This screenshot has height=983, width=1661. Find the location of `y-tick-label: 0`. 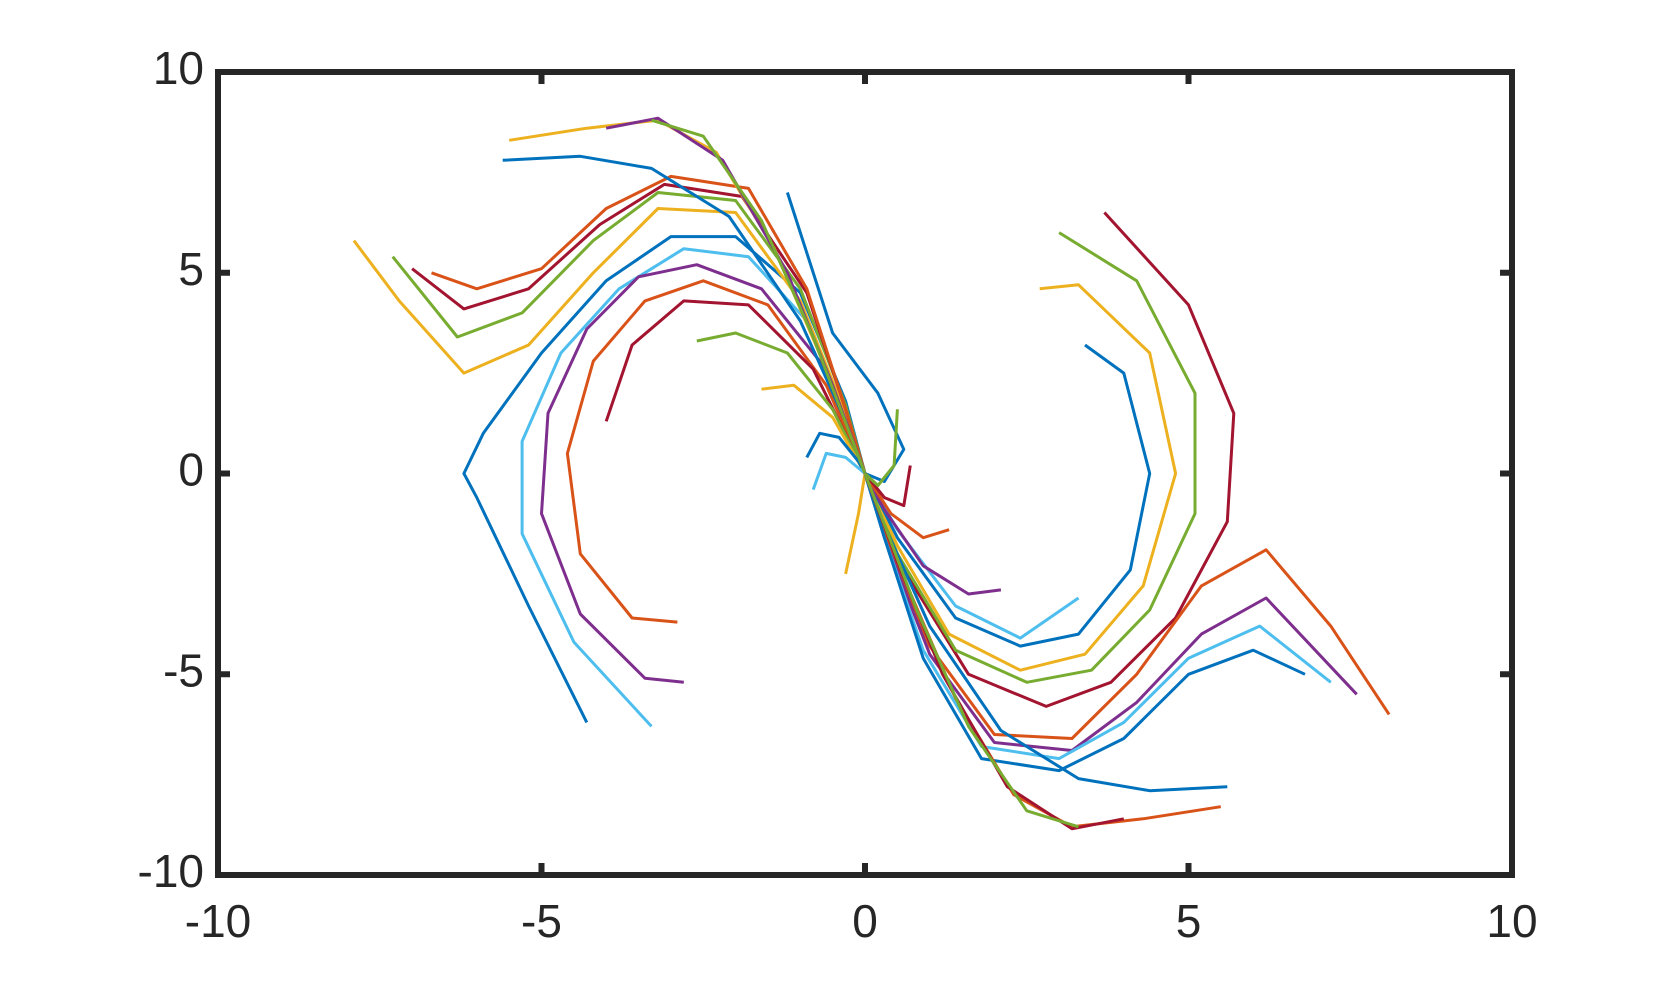

y-tick-label: 0 is located at coordinates (191, 470).